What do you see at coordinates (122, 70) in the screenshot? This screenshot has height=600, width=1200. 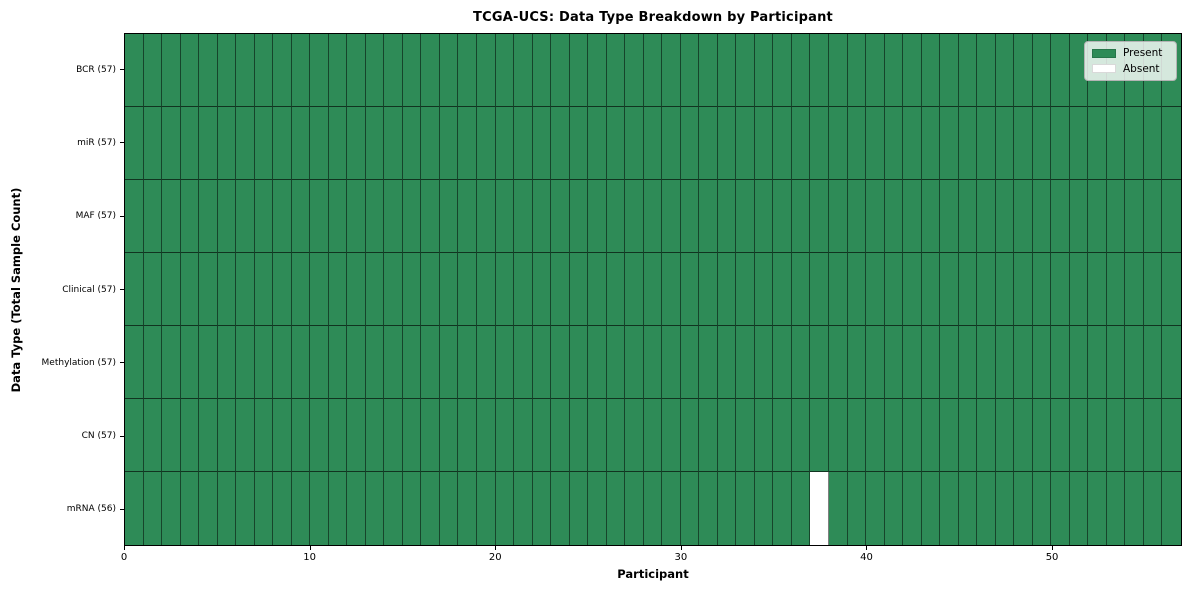 I see `y-tick-mark` at bounding box center [122, 70].